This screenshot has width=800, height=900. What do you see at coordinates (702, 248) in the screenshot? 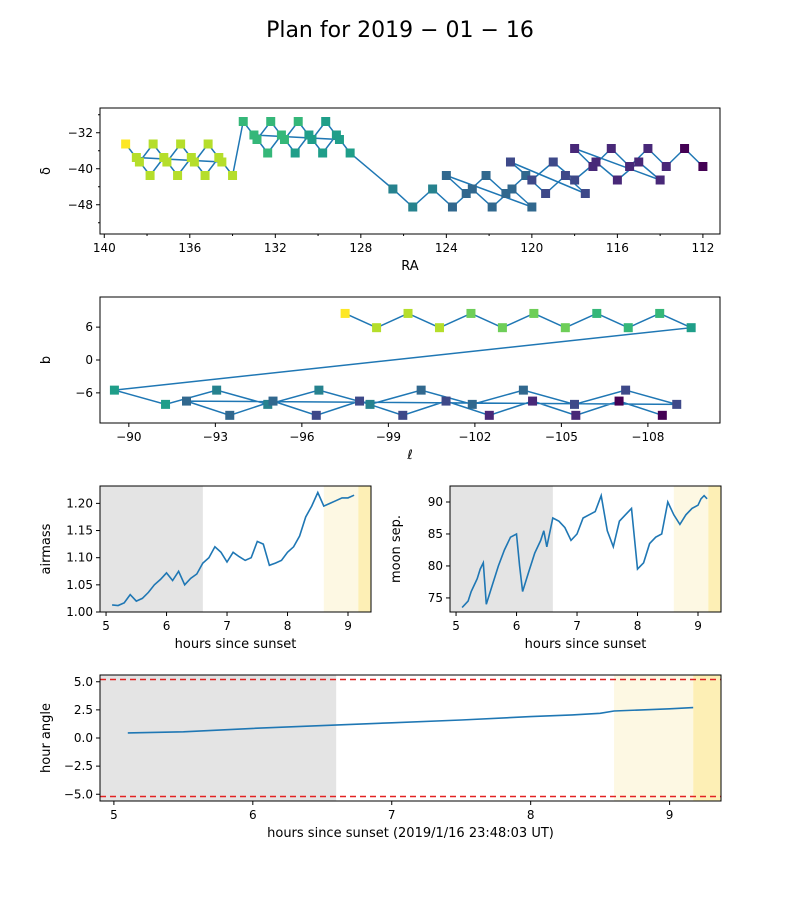
I see `radec-xtick-label: 112` at bounding box center [702, 248].